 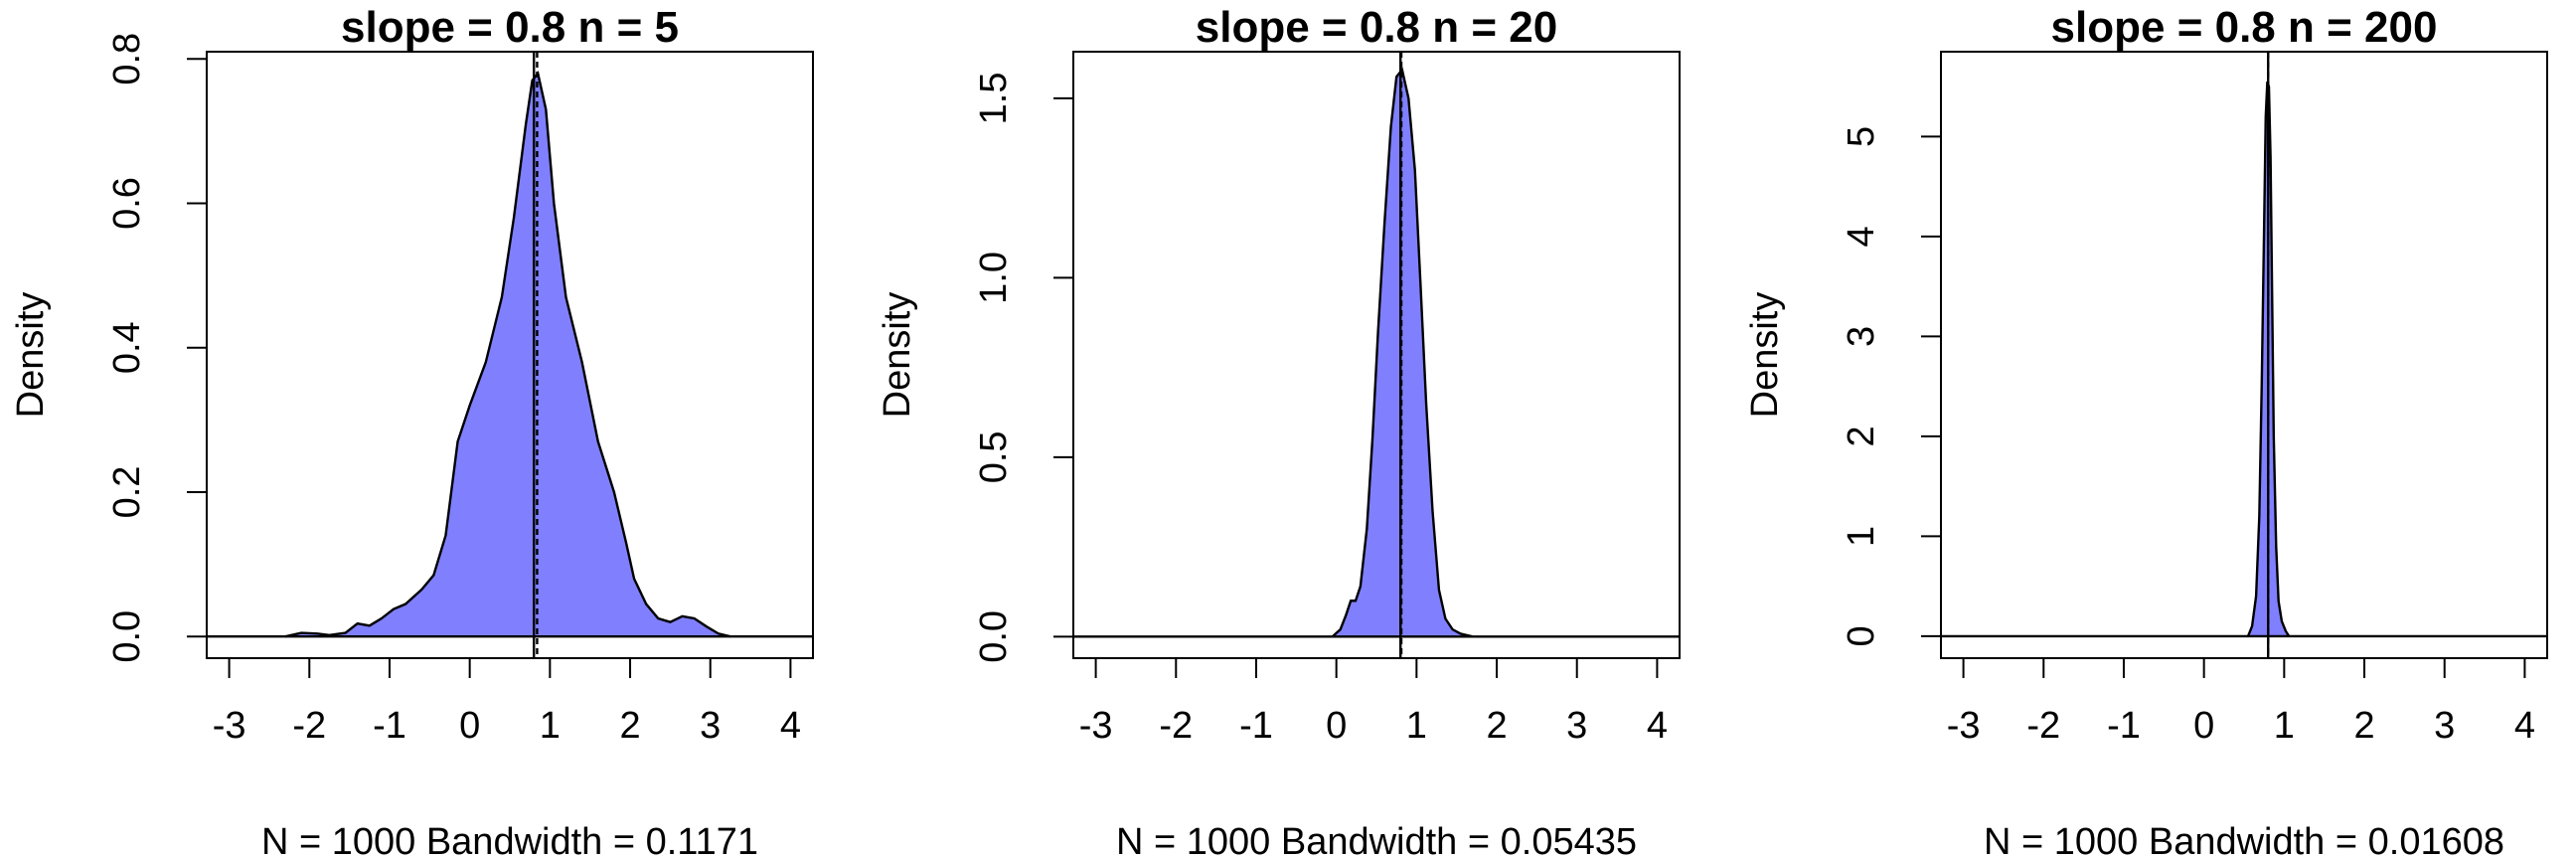 What do you see at coordinates (127, 59) in the screenshot?
I see `y-tick-label: 0.8` at bounding box center [127, 59].